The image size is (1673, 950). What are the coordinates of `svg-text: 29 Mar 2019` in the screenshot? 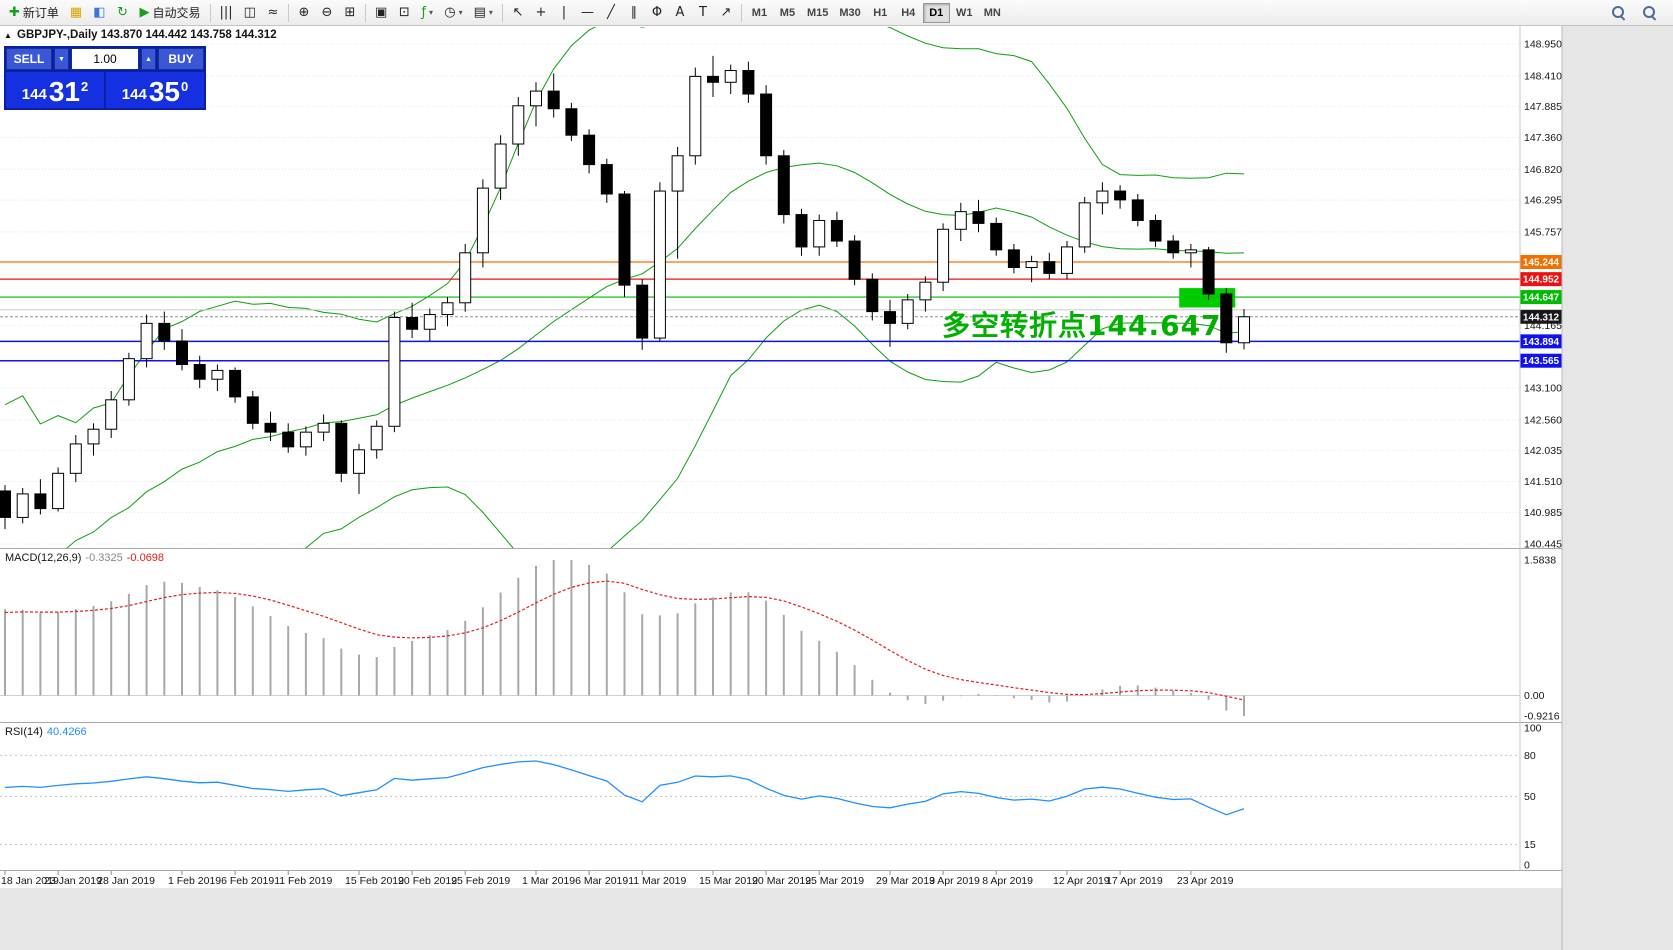 It's located at (905, 881).